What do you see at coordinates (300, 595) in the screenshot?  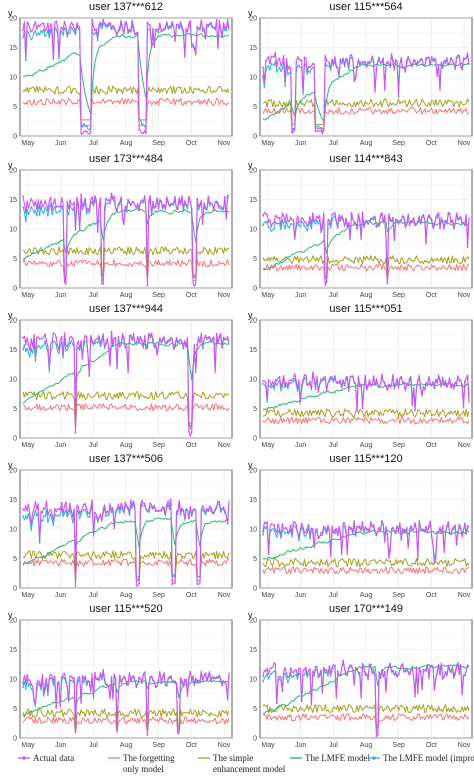 I see `x-tick-label: Jun` at bounding box center [300, 595].